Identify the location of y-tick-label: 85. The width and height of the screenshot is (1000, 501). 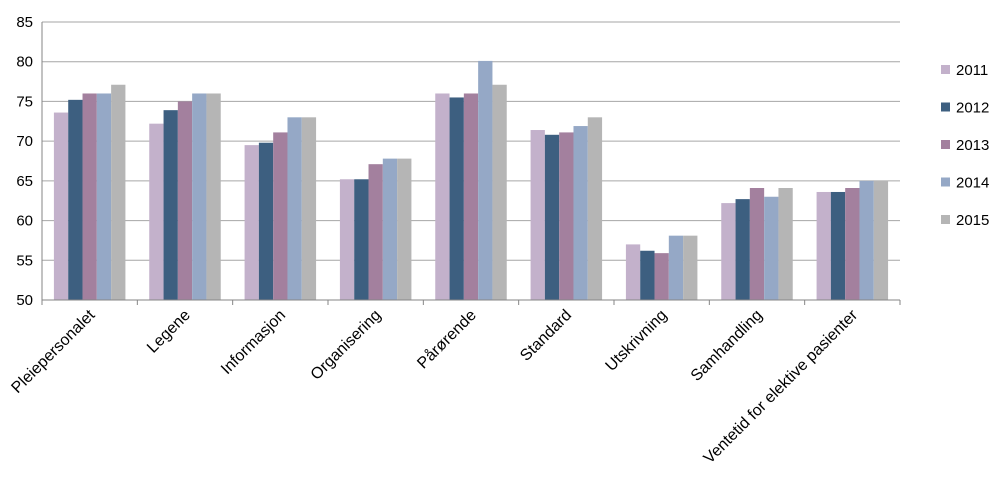
(24, 22).